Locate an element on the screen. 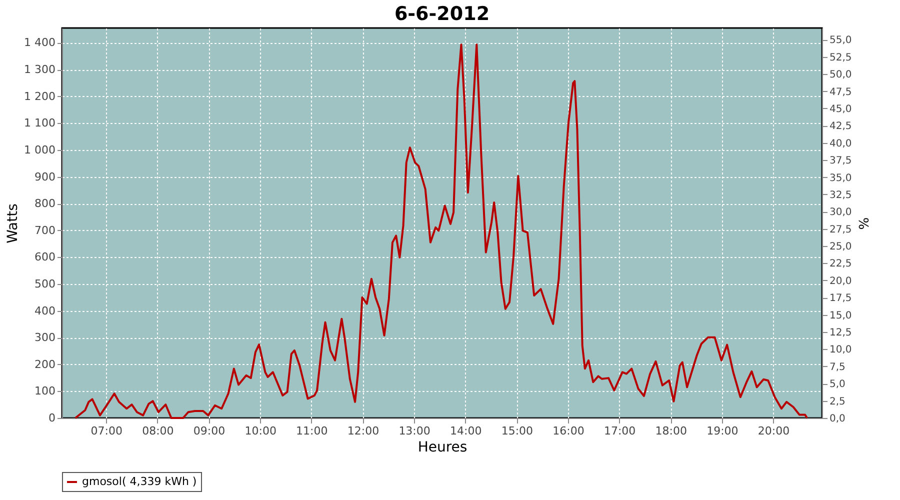 This screenshot has width=900, height=500. y2-tick-label: 20,0 is located at coordinates (841, 281).